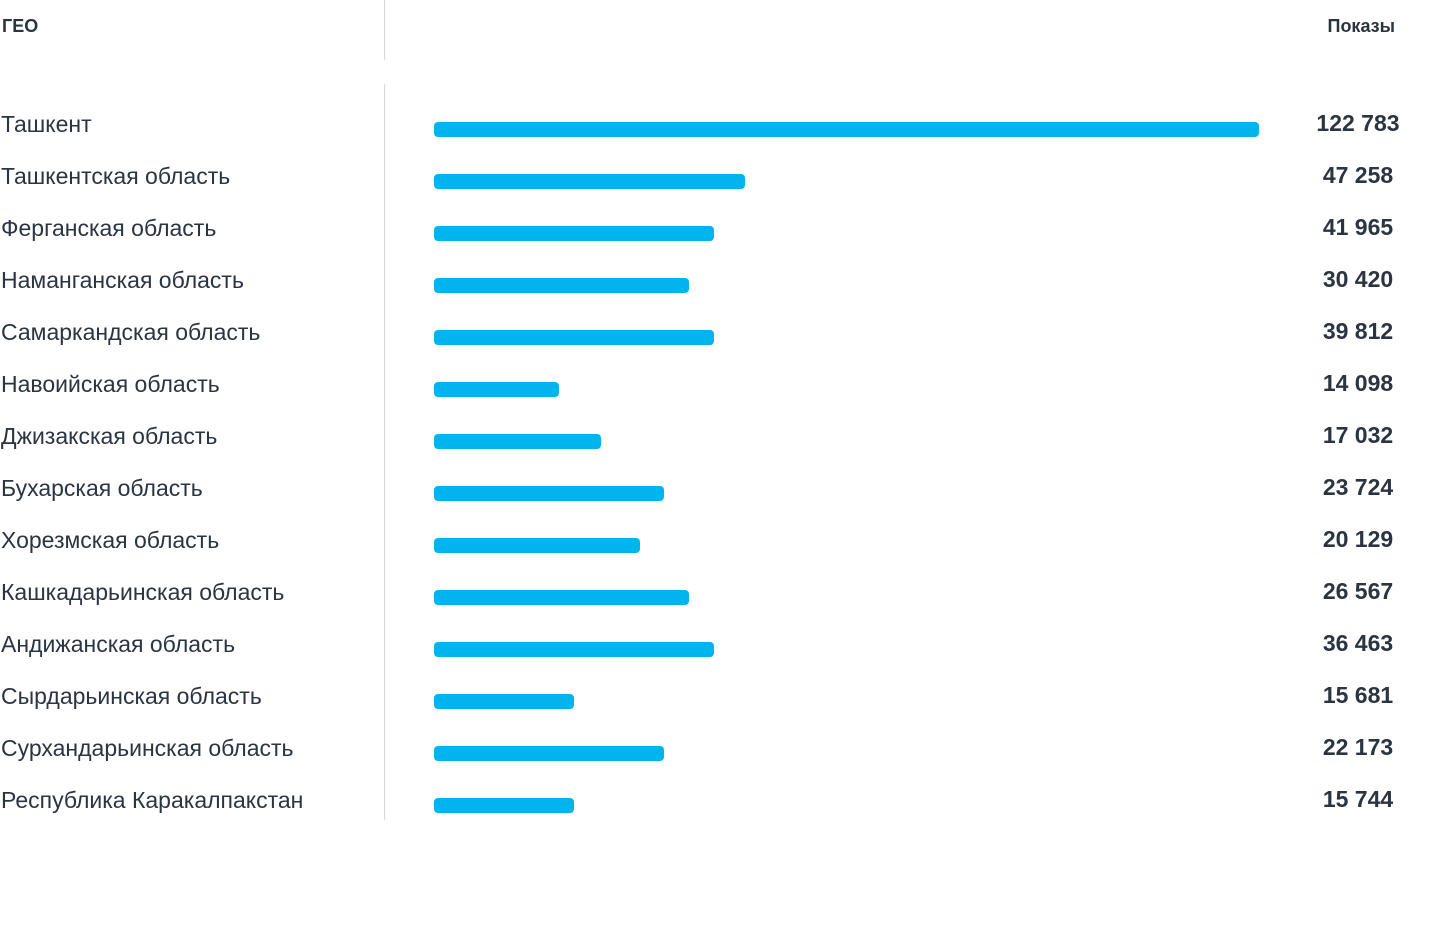 The width and height of the screenshot is (1452, 927). What do you see at coordinates (1358, 227) in the screenshot?
I see `views-value: 41 965` at bounding box center [1358, 227].